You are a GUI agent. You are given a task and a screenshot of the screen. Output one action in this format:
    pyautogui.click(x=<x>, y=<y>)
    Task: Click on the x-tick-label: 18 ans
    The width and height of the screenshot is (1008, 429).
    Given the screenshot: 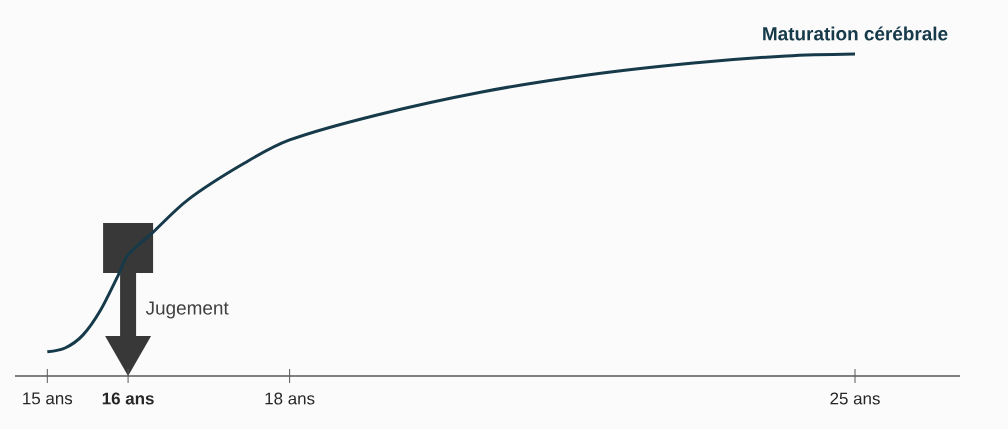 What is the action you would take?
    pyautogui.click(x=290, y=398)
    